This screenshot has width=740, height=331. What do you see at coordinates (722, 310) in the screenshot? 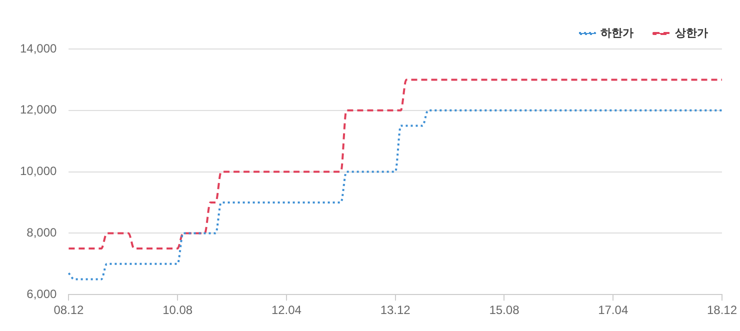
I see `x-tick-label: 18.12` at bounding box center [722, 310].